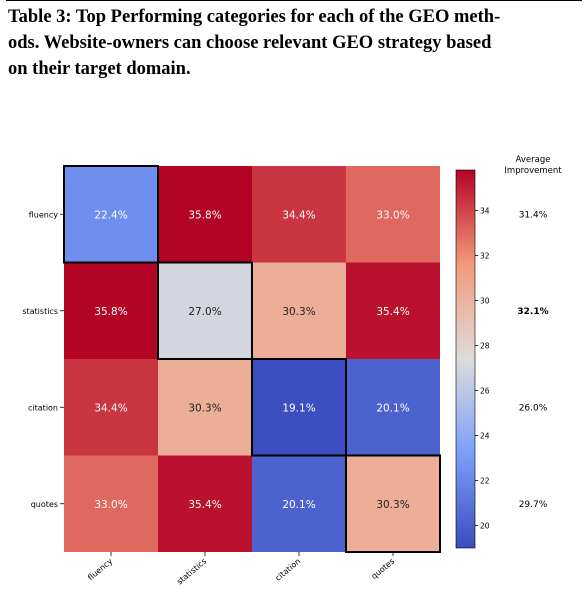 The height and width of the screenshot is (608, 588). Describe the element at coordinates (485, 211) in the screenshot. I see `colorbar-tick-label-34: 34` at that location.